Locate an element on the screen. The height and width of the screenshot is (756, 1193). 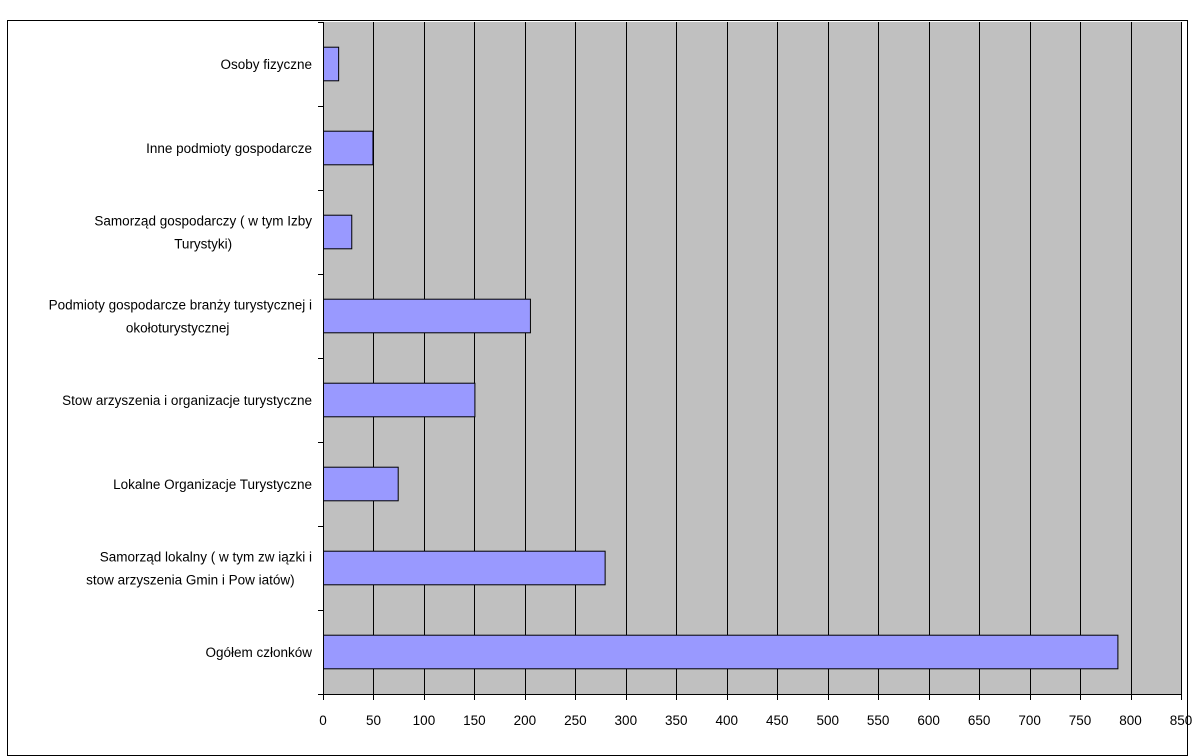
x-tick-label-100: 100 is located at coordinates (424, 720).